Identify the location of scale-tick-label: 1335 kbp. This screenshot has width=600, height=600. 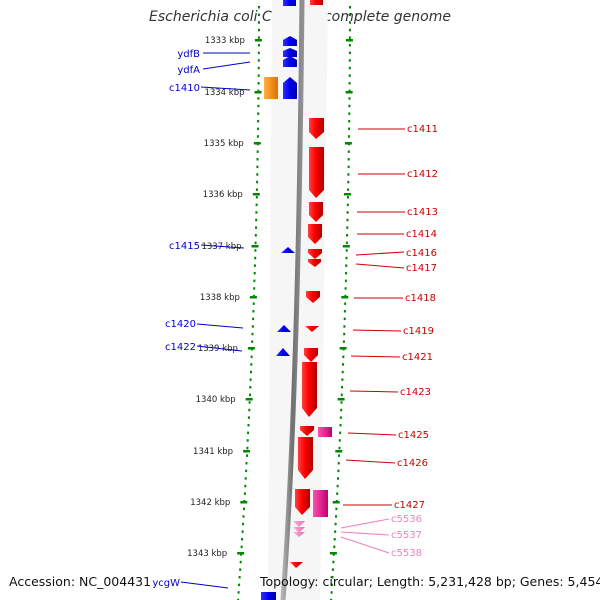
(224, 144).